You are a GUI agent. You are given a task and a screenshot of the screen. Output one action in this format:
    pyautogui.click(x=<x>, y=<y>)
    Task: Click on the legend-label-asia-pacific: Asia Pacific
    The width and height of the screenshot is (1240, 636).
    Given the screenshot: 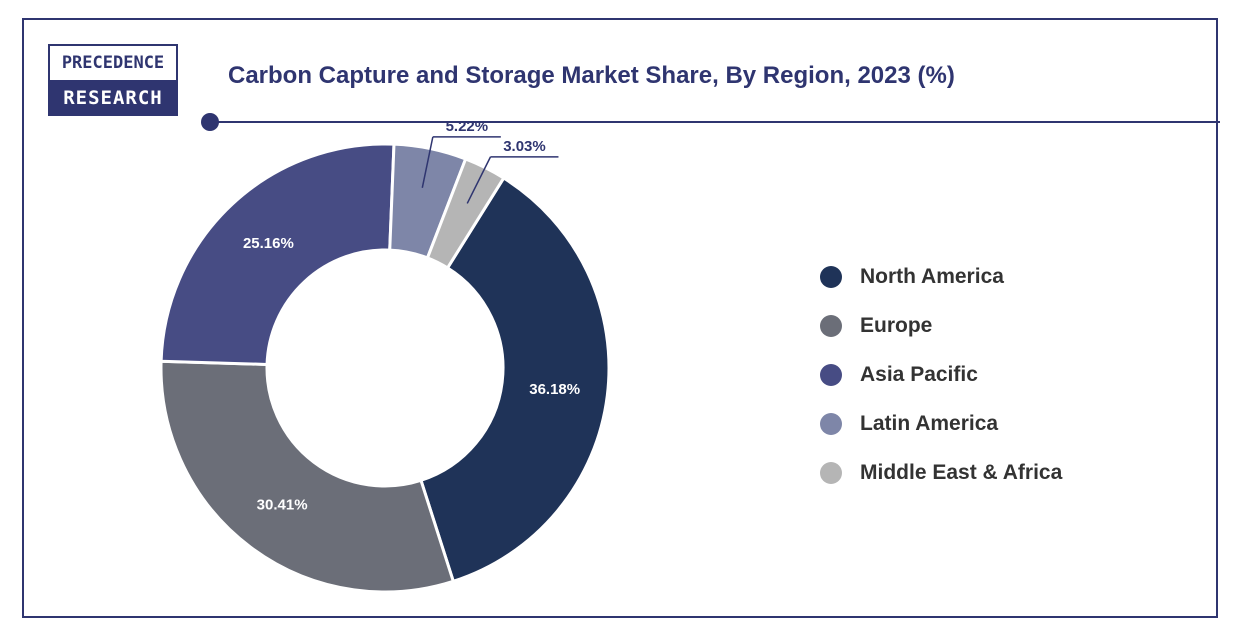 What is the action you would take?
    pyautogui.click(x=919, y=374)
    